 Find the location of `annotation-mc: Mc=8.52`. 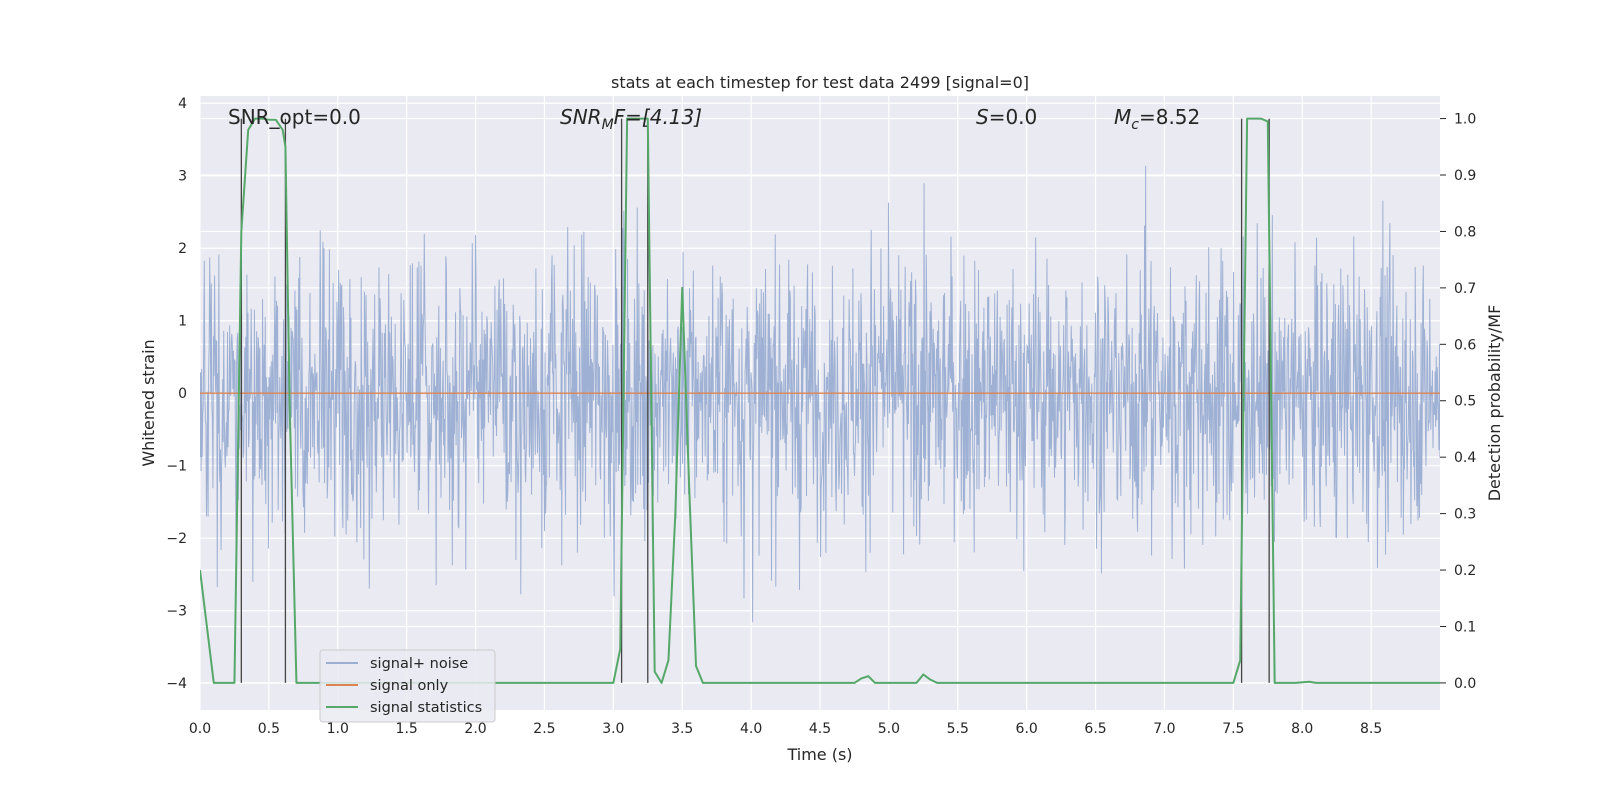

annotation-mc: Mc=8.52 is located at coordinates (1157, 119).